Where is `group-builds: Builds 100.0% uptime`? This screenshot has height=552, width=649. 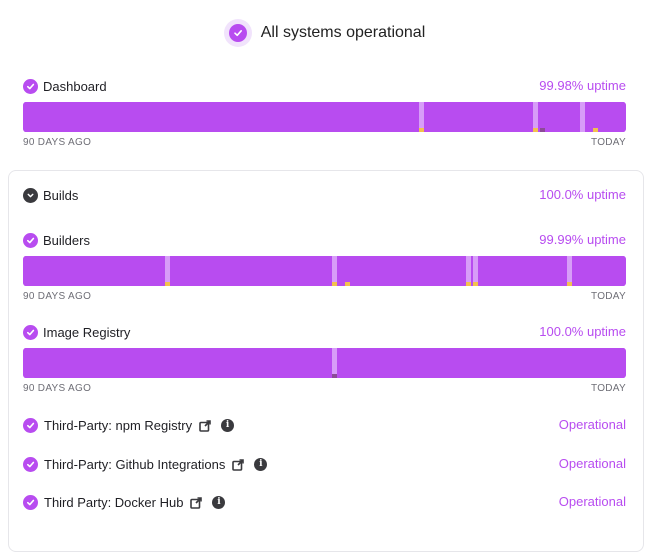 group-builds: Builds 100.0% uptime is located at coordinates (324, 195).